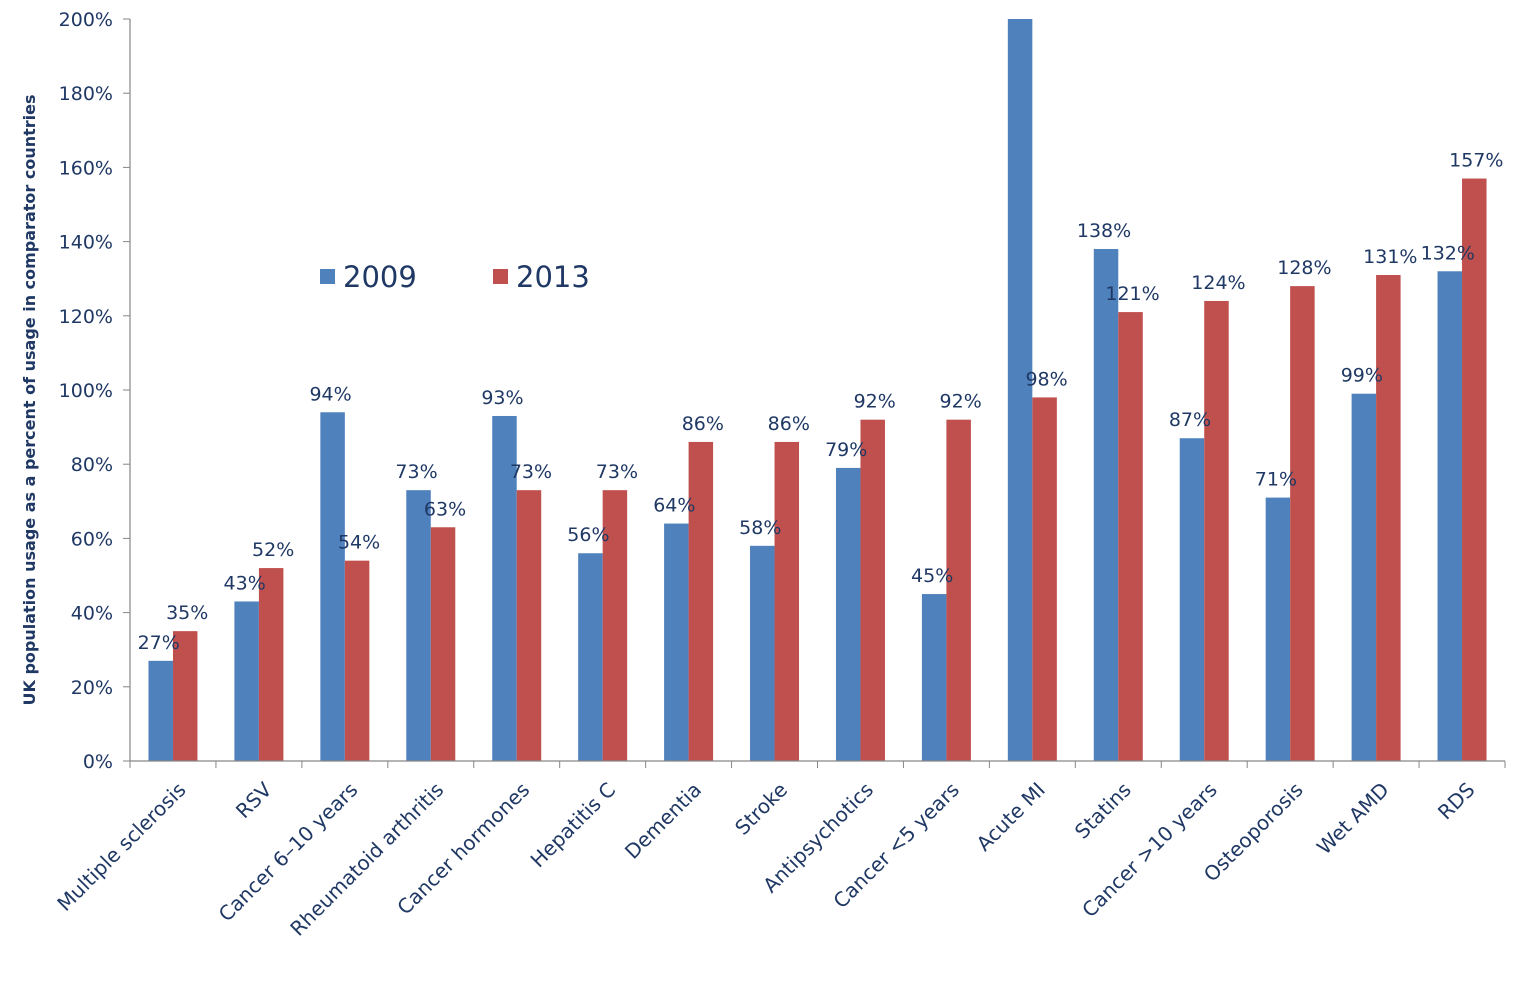  Describe the element at coordinates (86, 243) in the screenshot. I see `y-tick-label: 140%` at that location.